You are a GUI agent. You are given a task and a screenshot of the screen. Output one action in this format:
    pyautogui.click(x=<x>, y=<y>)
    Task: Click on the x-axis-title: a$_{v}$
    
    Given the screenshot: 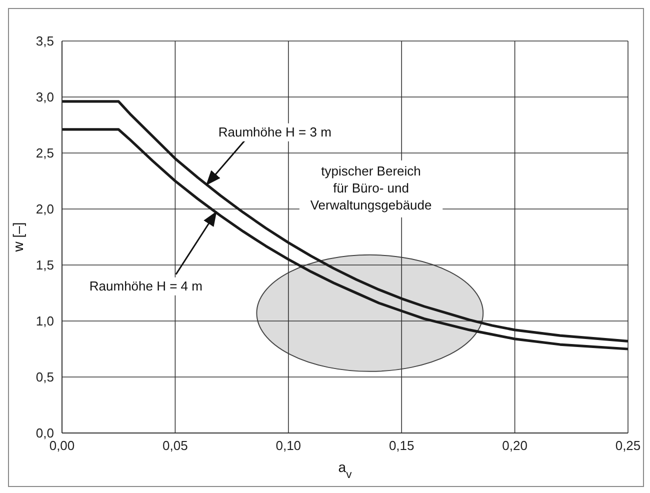 What is the action you would take?
    pyautogui.click(x=345, y=470)
    